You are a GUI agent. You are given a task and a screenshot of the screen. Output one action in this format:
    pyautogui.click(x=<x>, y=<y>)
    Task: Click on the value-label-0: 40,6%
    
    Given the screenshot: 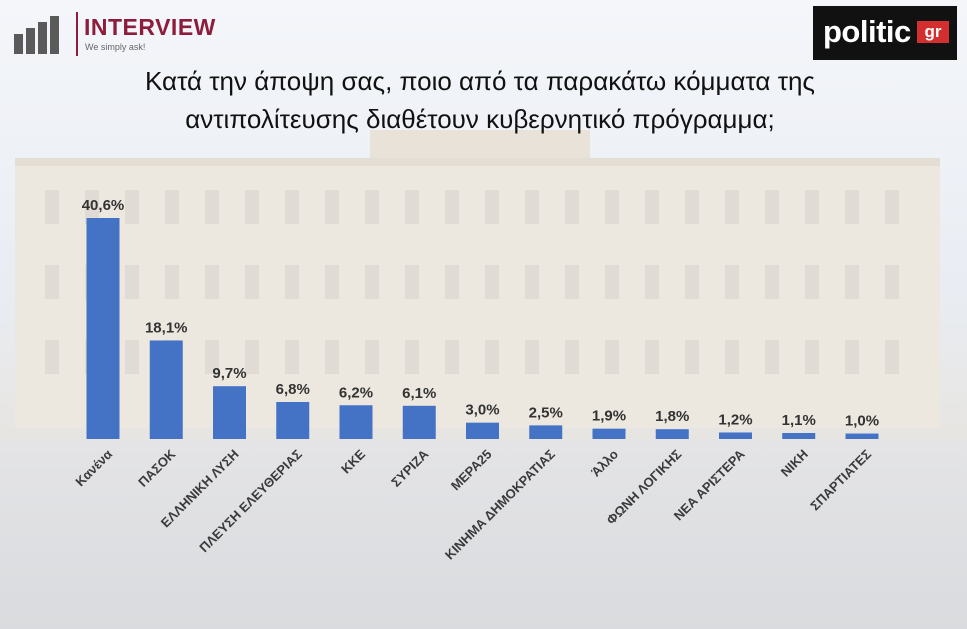 What is the action you would take?
    pyautogui.click(x=103, y=205)
    